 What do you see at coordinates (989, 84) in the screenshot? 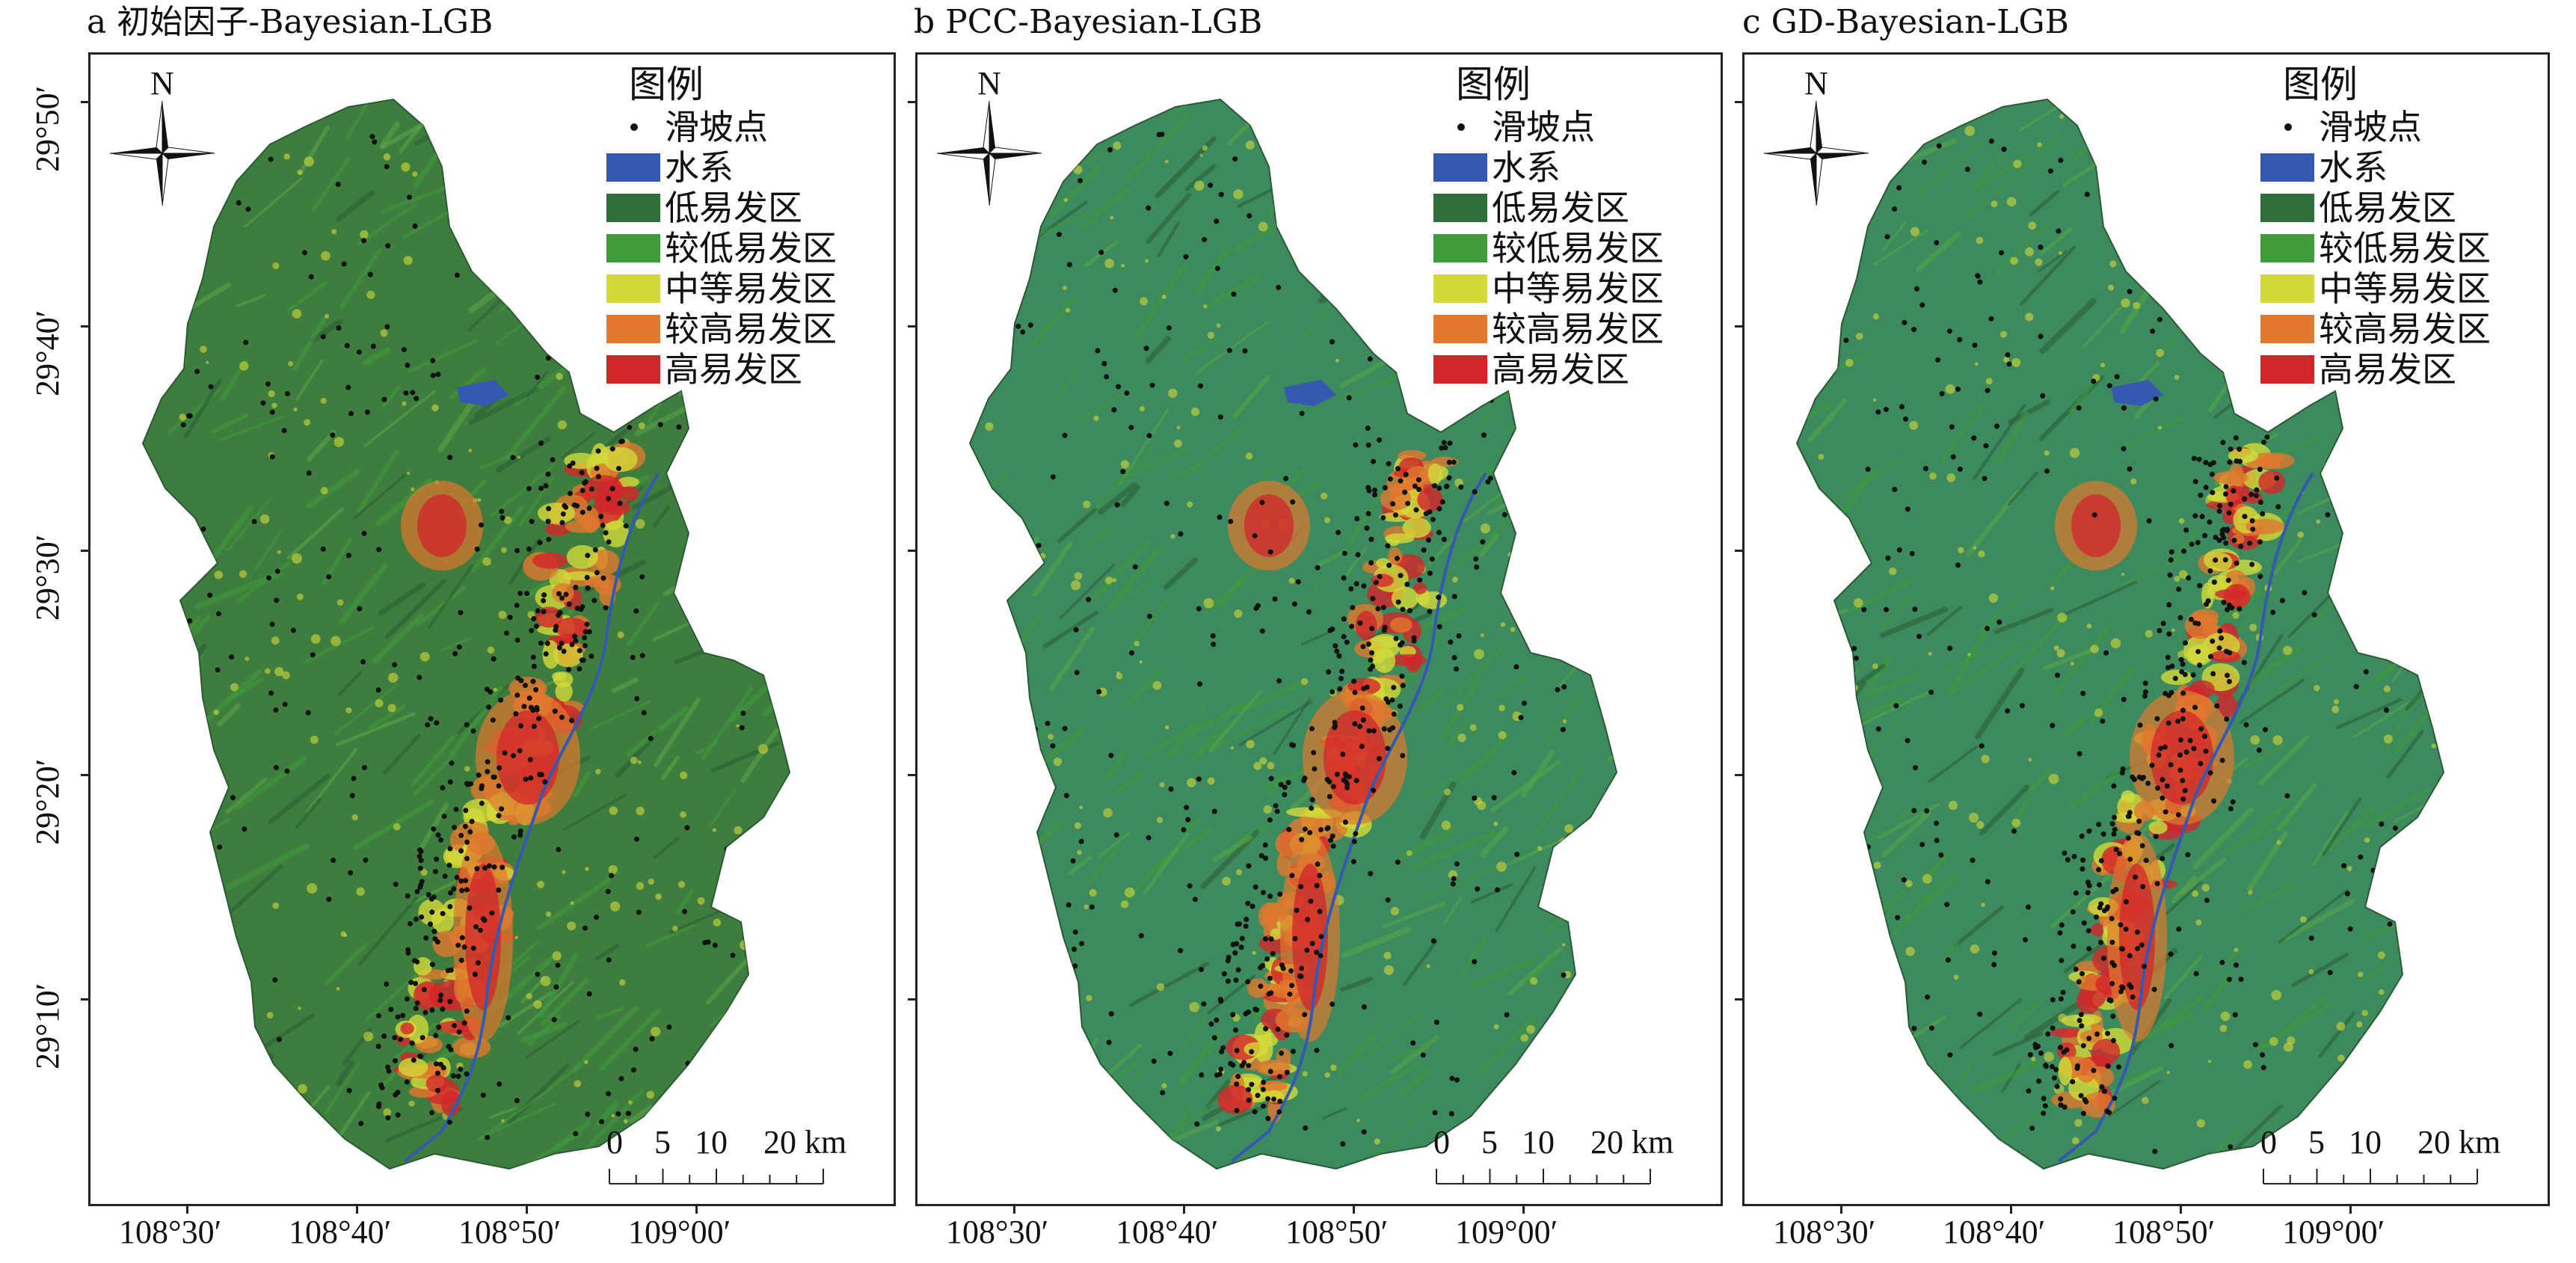
I see `north-label: N` at bounding box center [989, 84].